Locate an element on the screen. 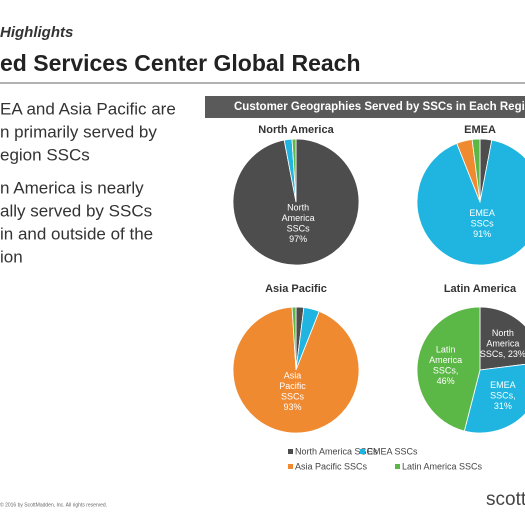 The height and width of the screenshot is (525, 525). logo: scottm is located at coordinates (505, 499).